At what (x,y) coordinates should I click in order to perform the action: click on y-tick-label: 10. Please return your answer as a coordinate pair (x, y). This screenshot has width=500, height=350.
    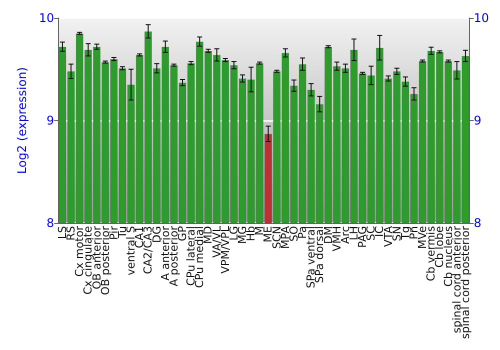
    Looking at the image, I should click on (46, 18).